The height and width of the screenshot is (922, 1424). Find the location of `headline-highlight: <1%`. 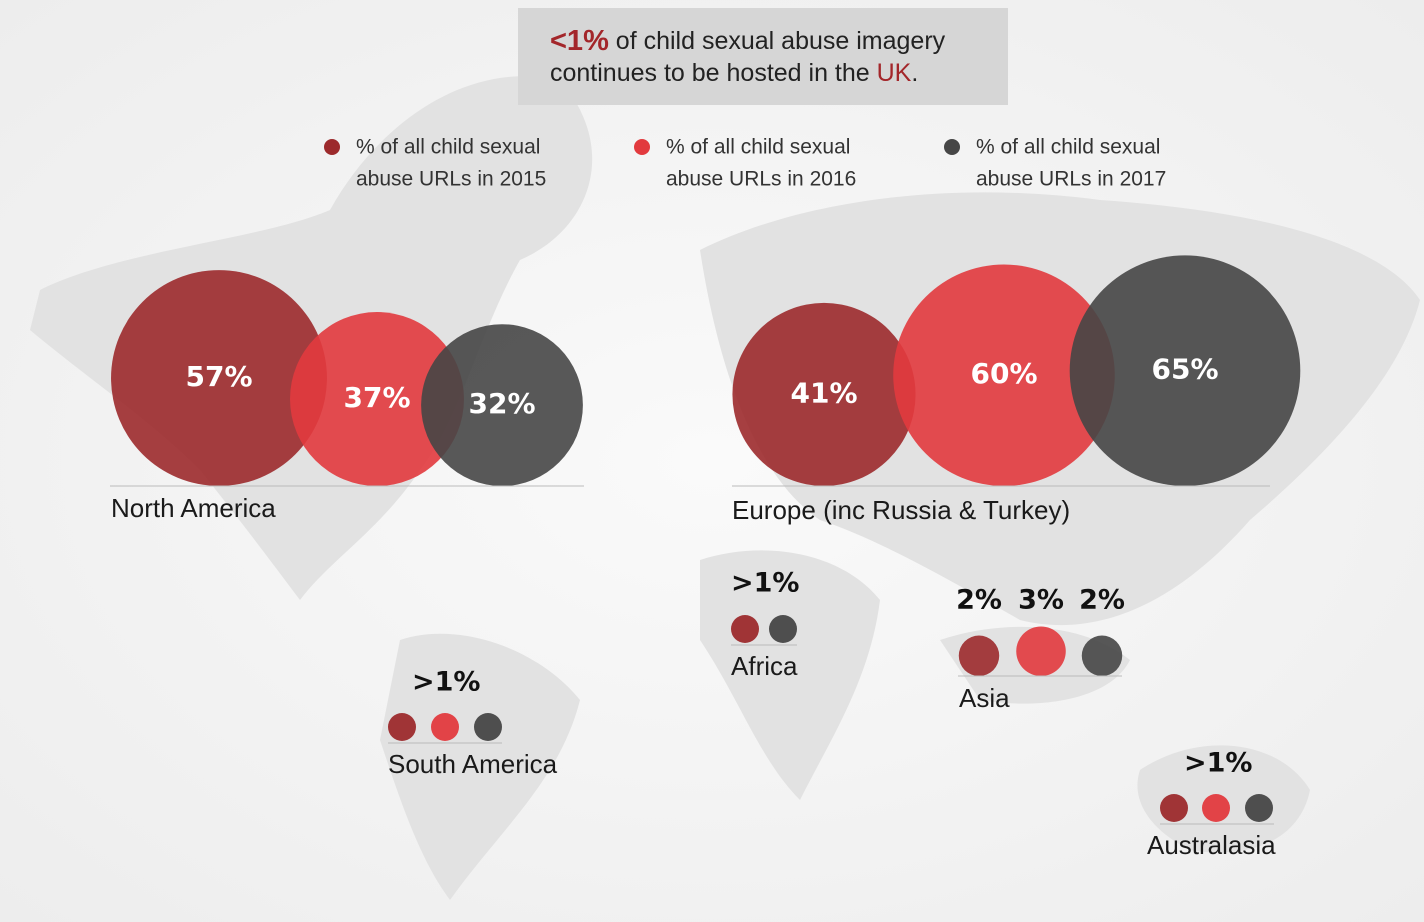

headline-highlight: <1% is located at coordinates (579, 41).